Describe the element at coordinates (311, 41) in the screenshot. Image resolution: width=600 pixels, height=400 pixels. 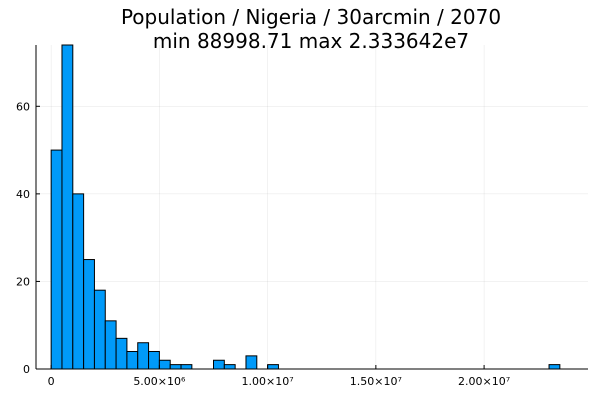
I see `chart-title-line-2: min 88998.71 max 2.333642e7` at that location.